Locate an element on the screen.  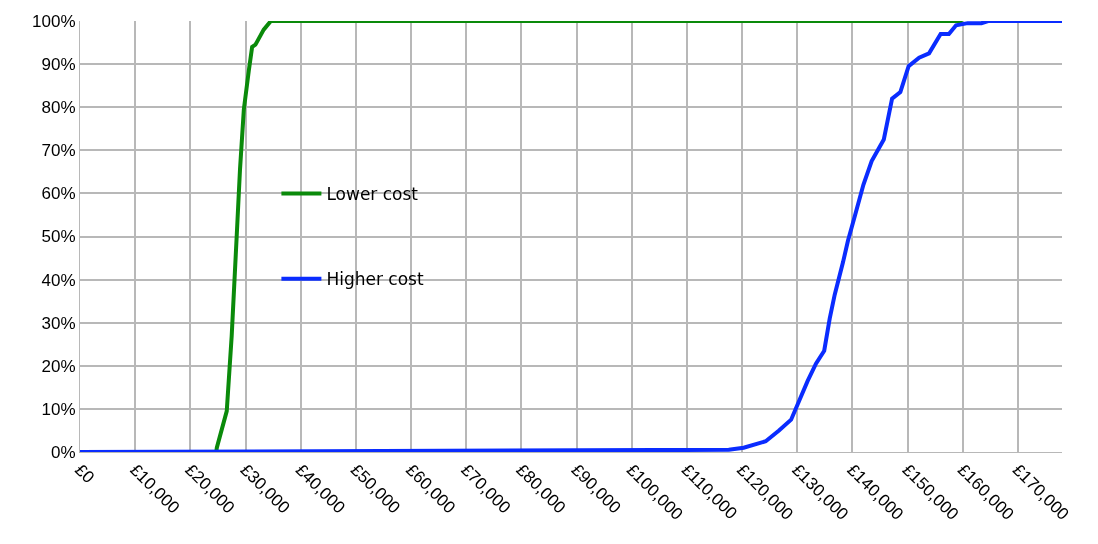
y-tick-label: 10% is located at coordinates (58, 409).